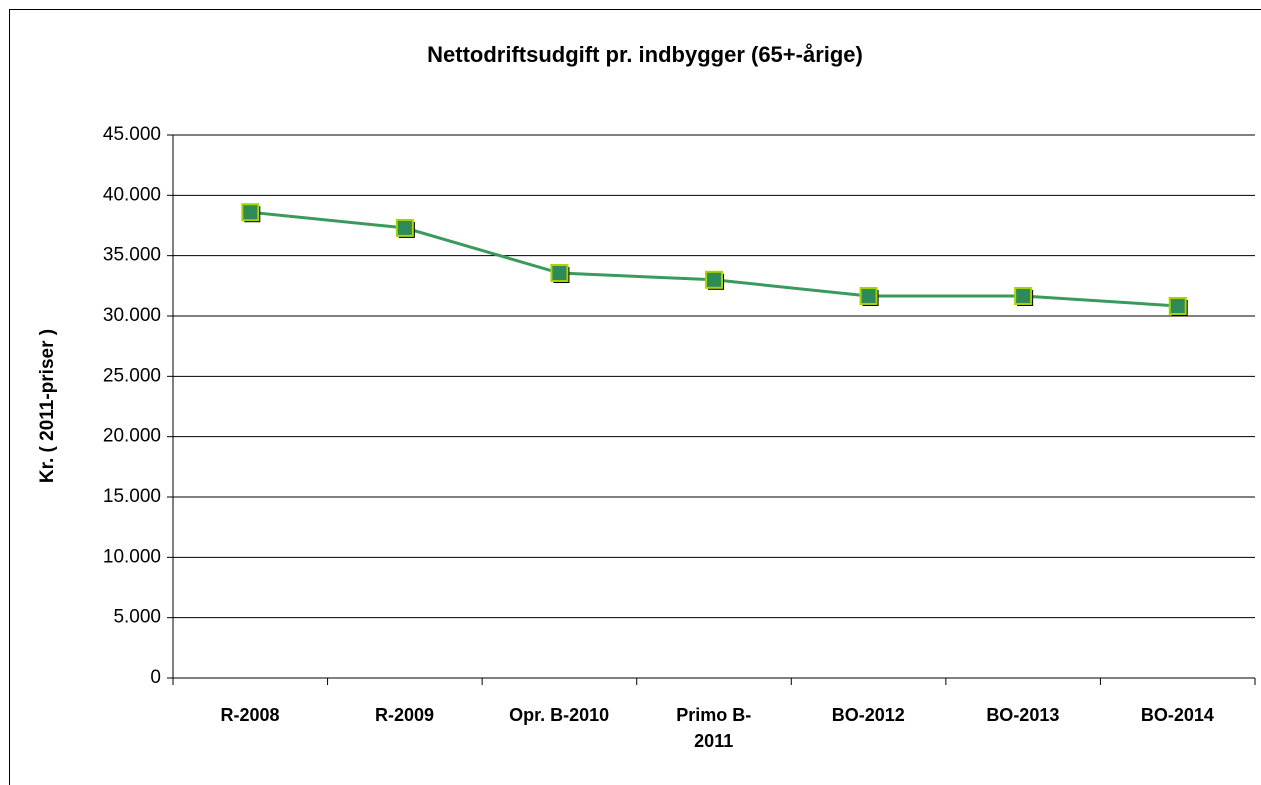 The width and height of the screenshot is (1261, 785). What do you see at coordinates (868, 715) in the screenshot?
I see `x-tick-label: BO-2012` at bounding box center [868, 715].